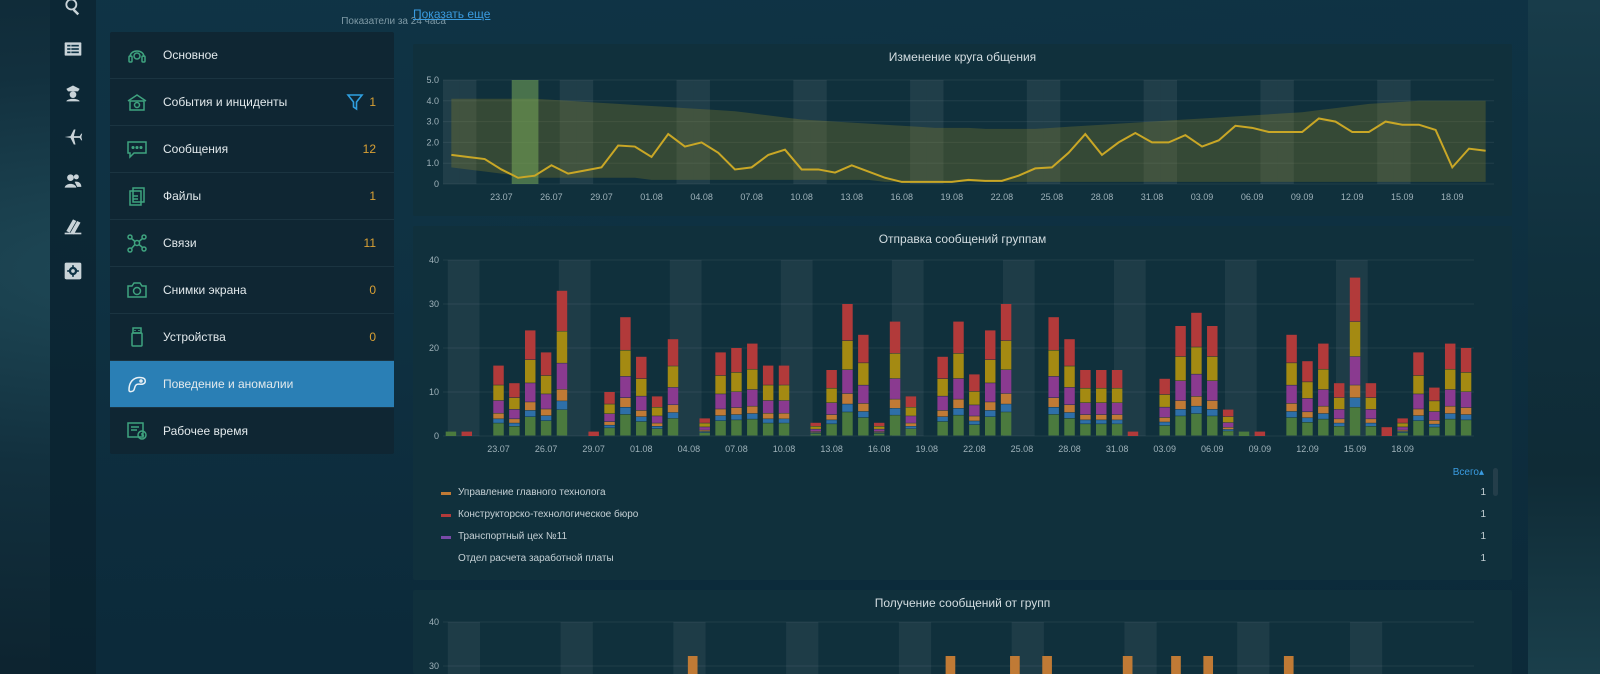 The height and width of the screenshot is (674, 1600). What do you see at coordinates (963, 494) in the screenshot?
I see `legend-row: Управление главного технолога 1` at bounding box center [963, 494].